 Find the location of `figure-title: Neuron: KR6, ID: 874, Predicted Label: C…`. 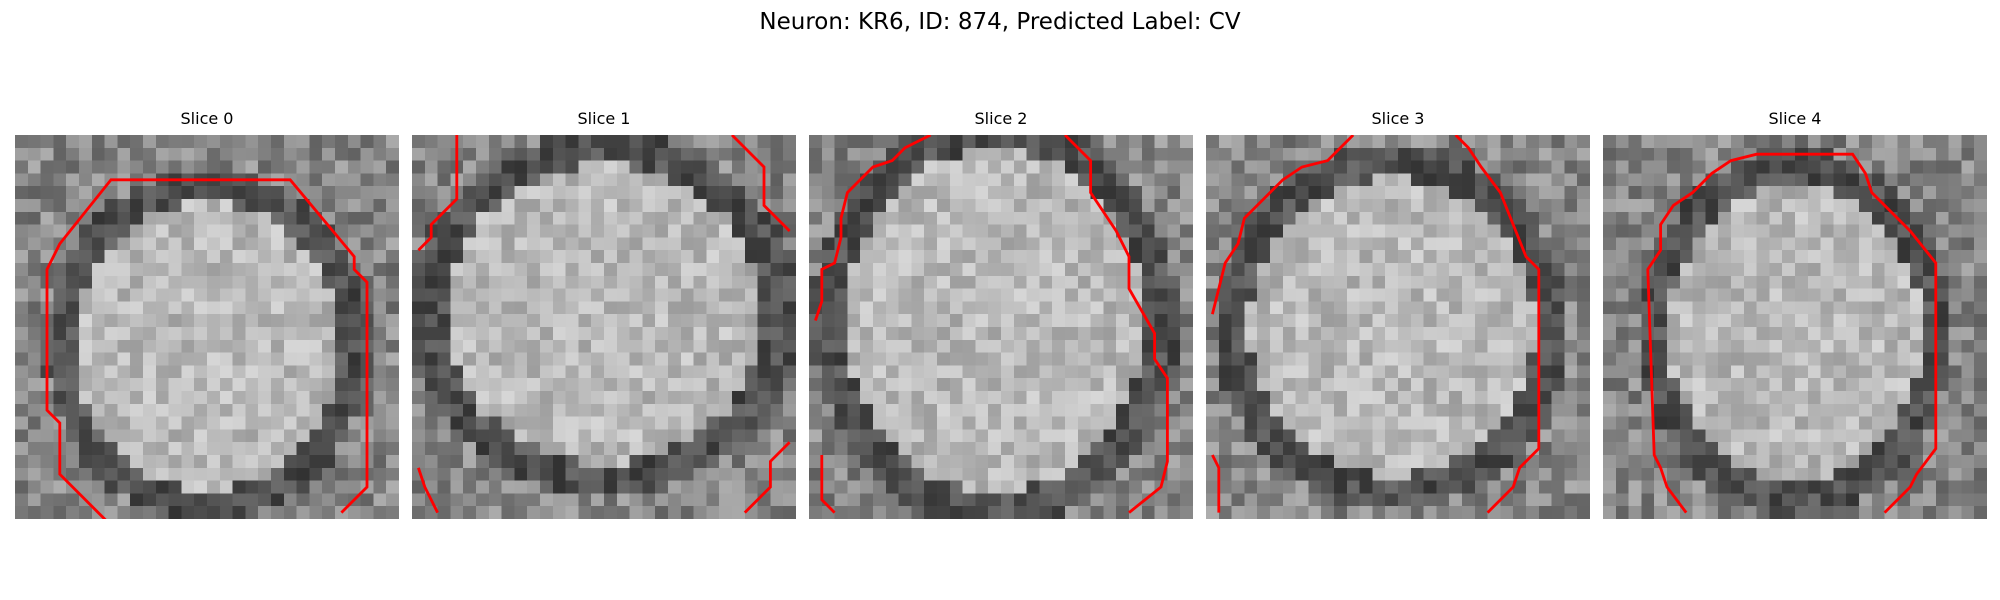

figure-title: Neuron: KR6, ID: 874, Predicted Label: C… is located at coordinates (1000, 22).